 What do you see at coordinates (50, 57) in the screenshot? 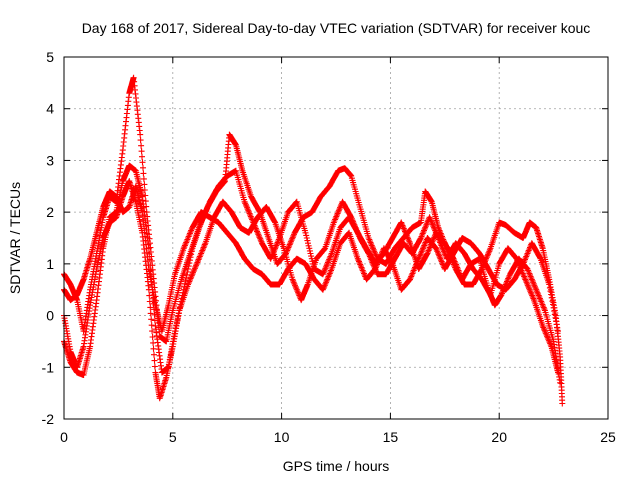
I see `y-tick-label: 5` at bounding box center [50, 57].